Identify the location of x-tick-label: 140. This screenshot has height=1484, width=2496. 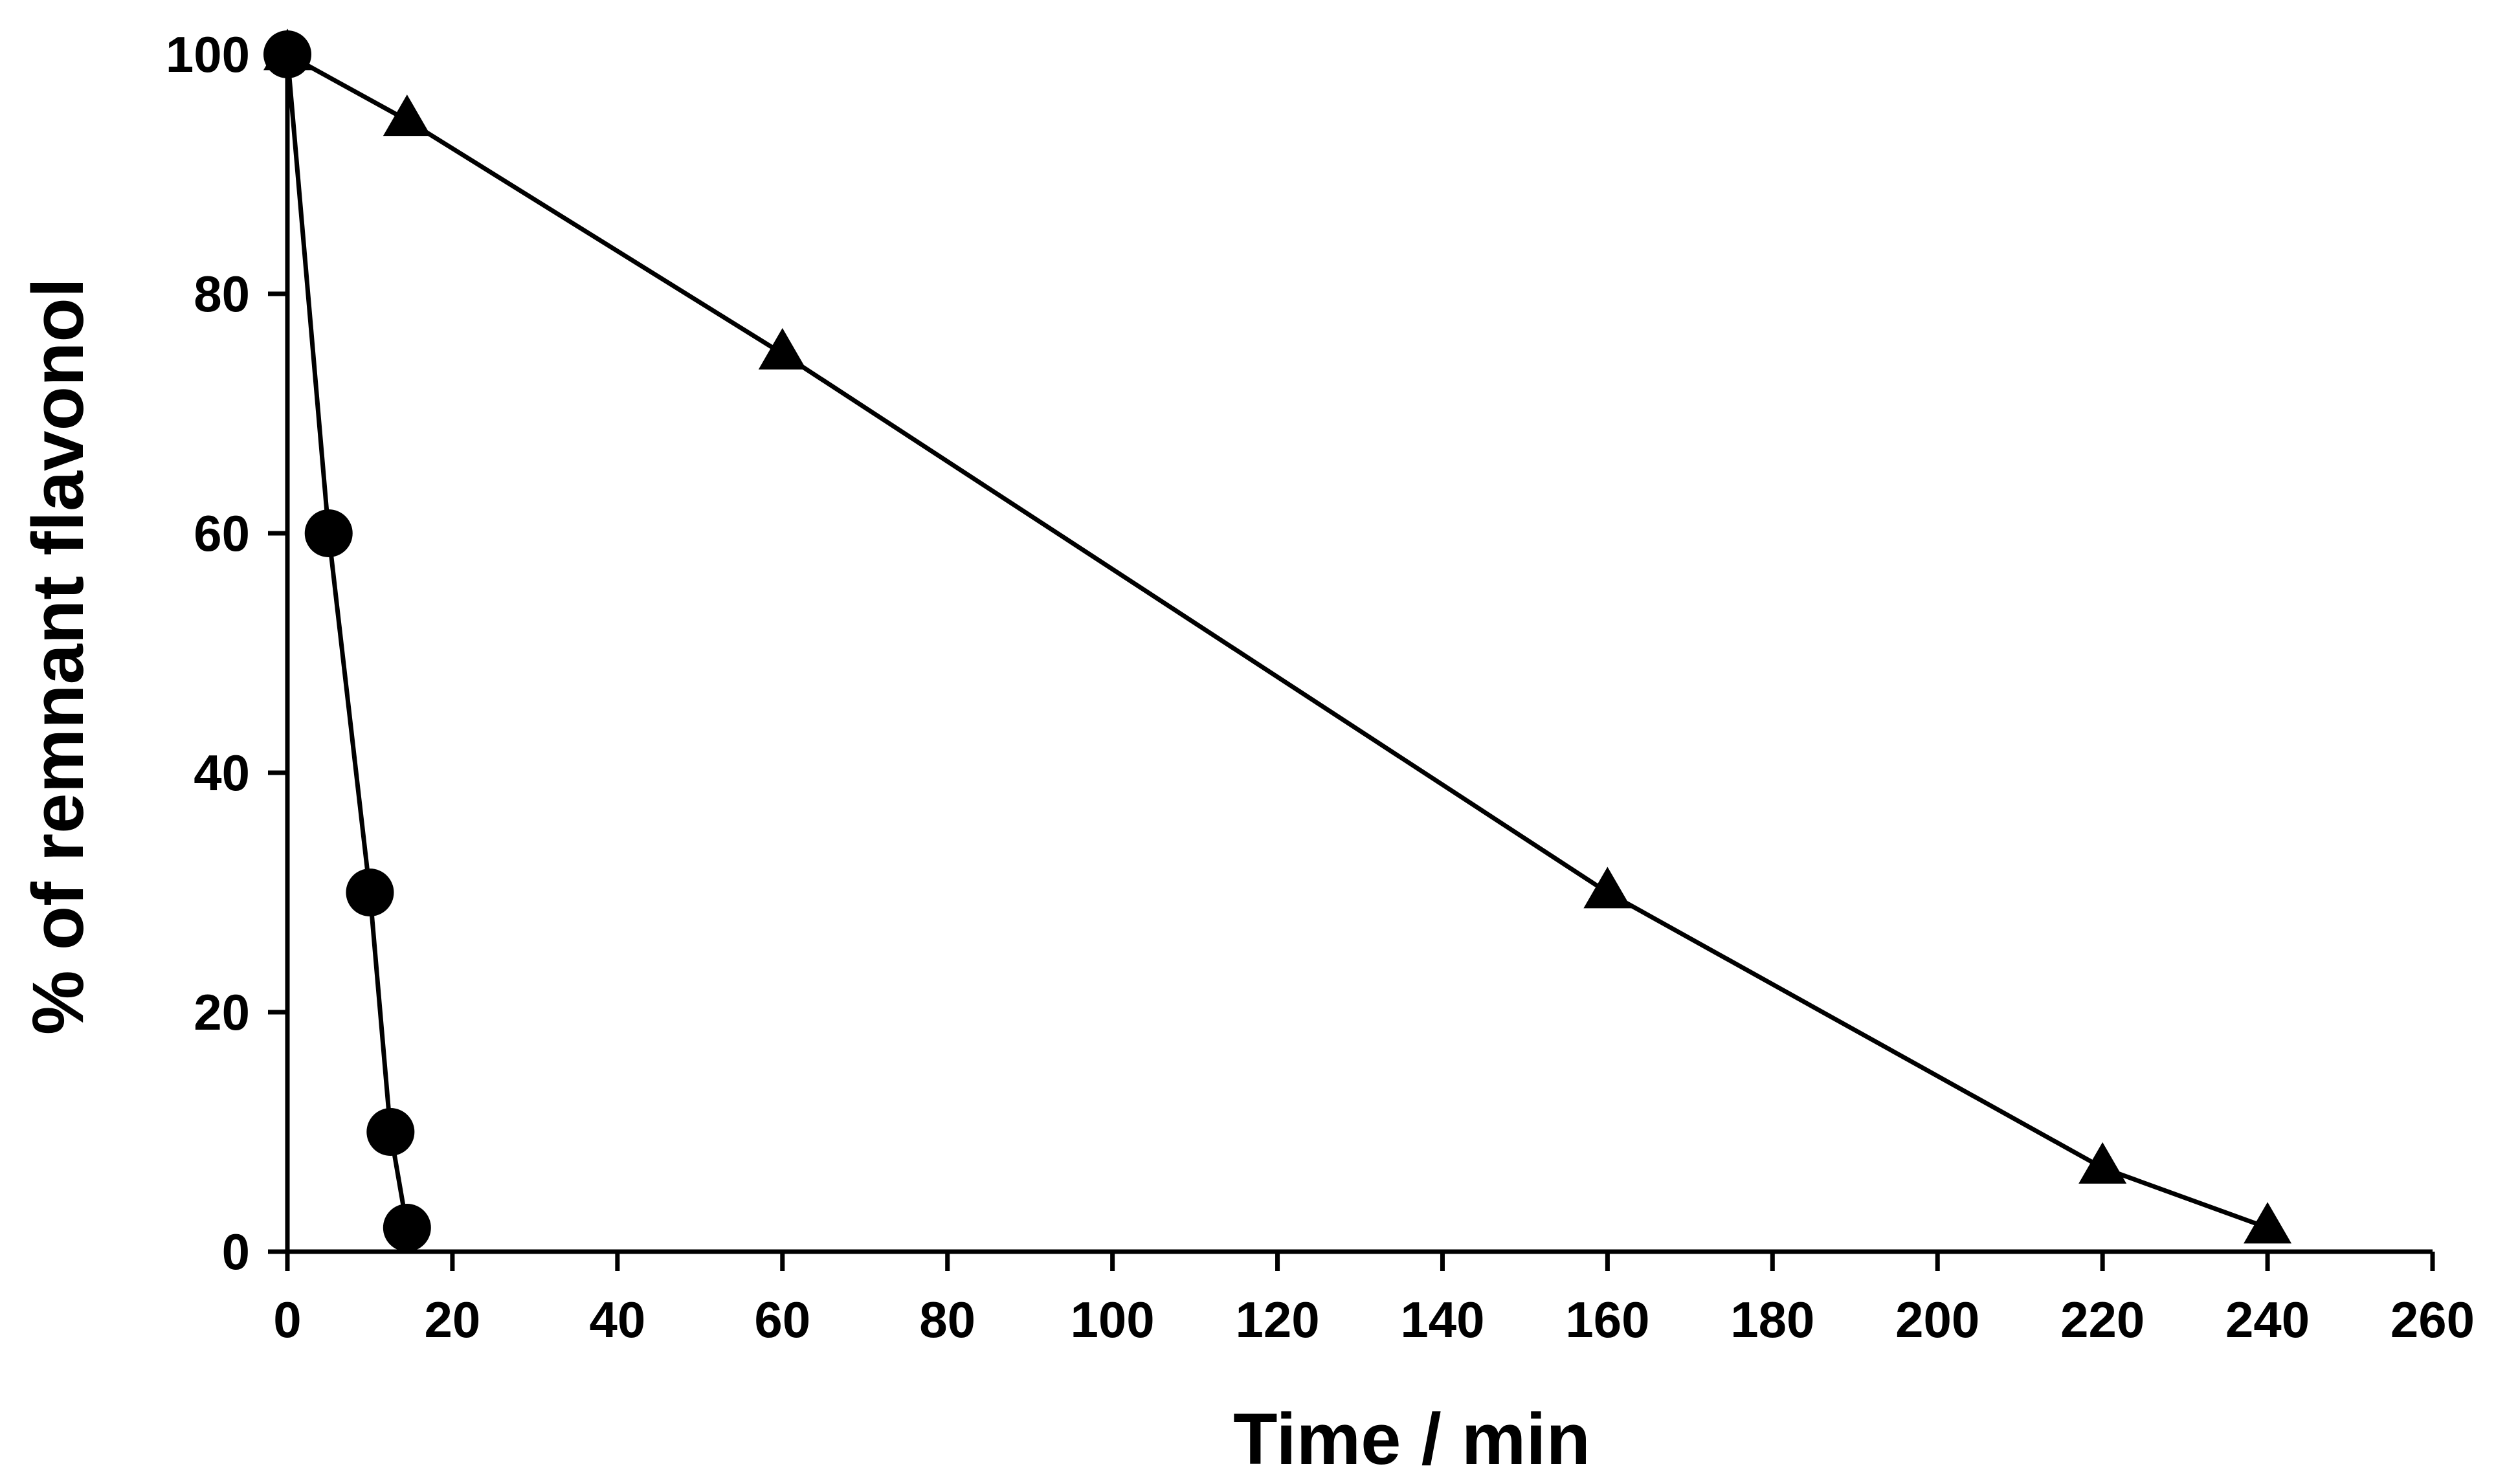
(1442, 1319).